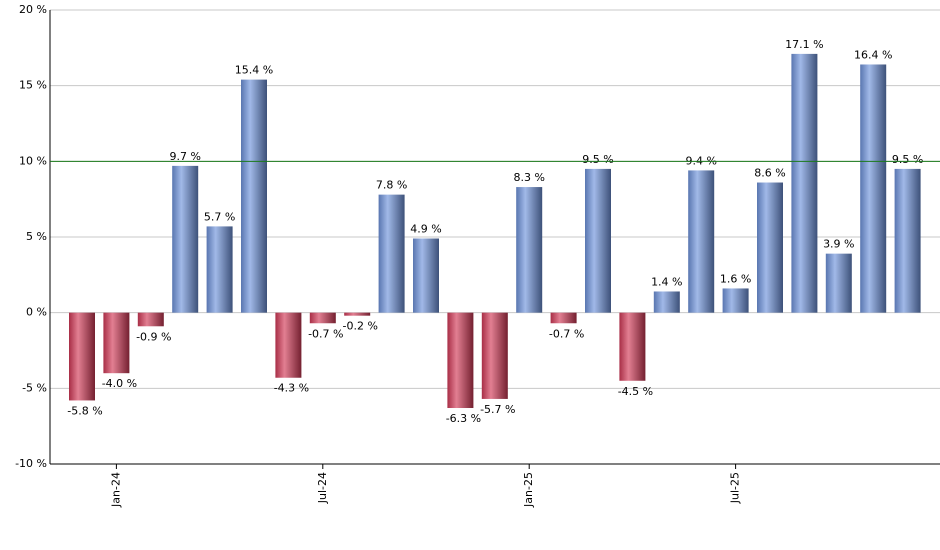 Image resolution: width=940 pixels, height=550 pixels. What do you see at coordinates (219, 216) in the screenshot?
I see `data-label: 5.7 %` at bounding box center [219, 216].